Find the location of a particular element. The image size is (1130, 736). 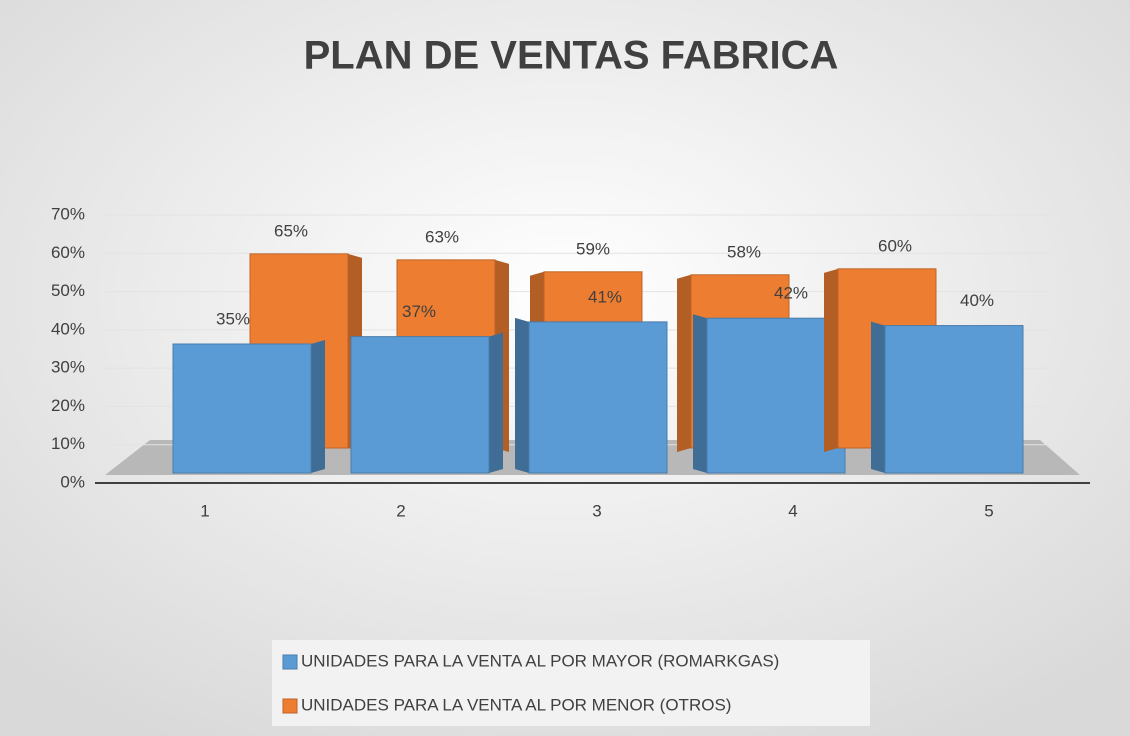

data-label: 58% is located at coordinates (744, 251).